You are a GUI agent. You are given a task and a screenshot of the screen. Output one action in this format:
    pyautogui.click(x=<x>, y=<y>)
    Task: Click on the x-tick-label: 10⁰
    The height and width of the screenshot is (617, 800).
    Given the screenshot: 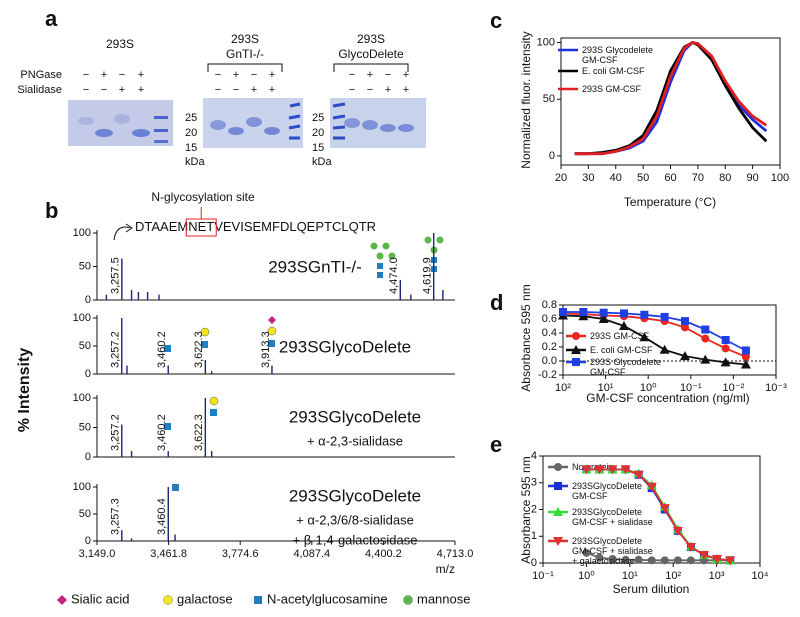 What is the action you would take?
    pyautogui.click(x=586, y=576)
    